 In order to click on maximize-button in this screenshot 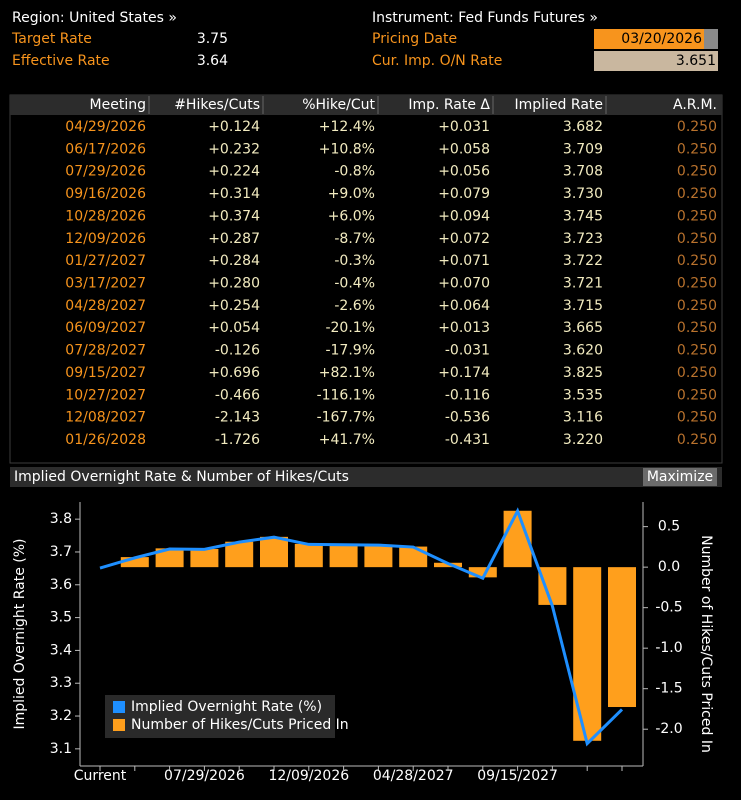, I will do `click(680, 477)`.